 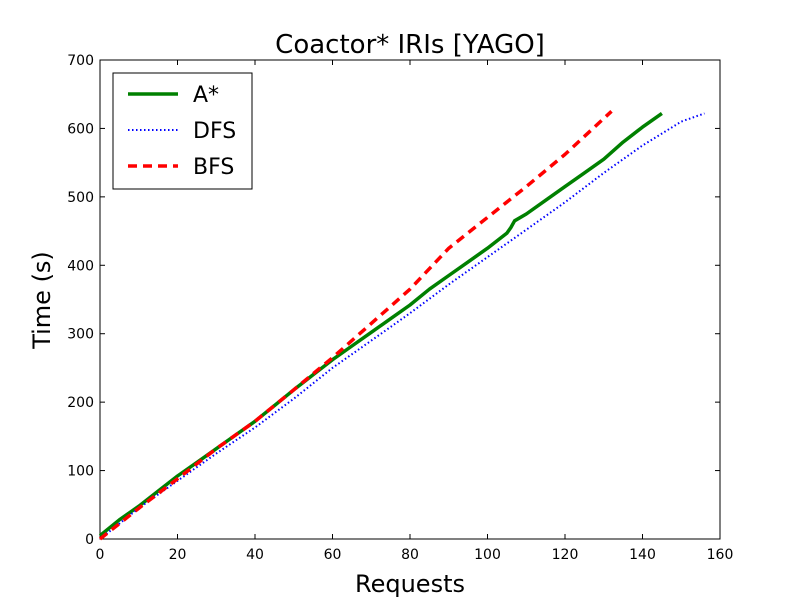 I want to click on y-tick-label: 200, so click(x=80, y=403).